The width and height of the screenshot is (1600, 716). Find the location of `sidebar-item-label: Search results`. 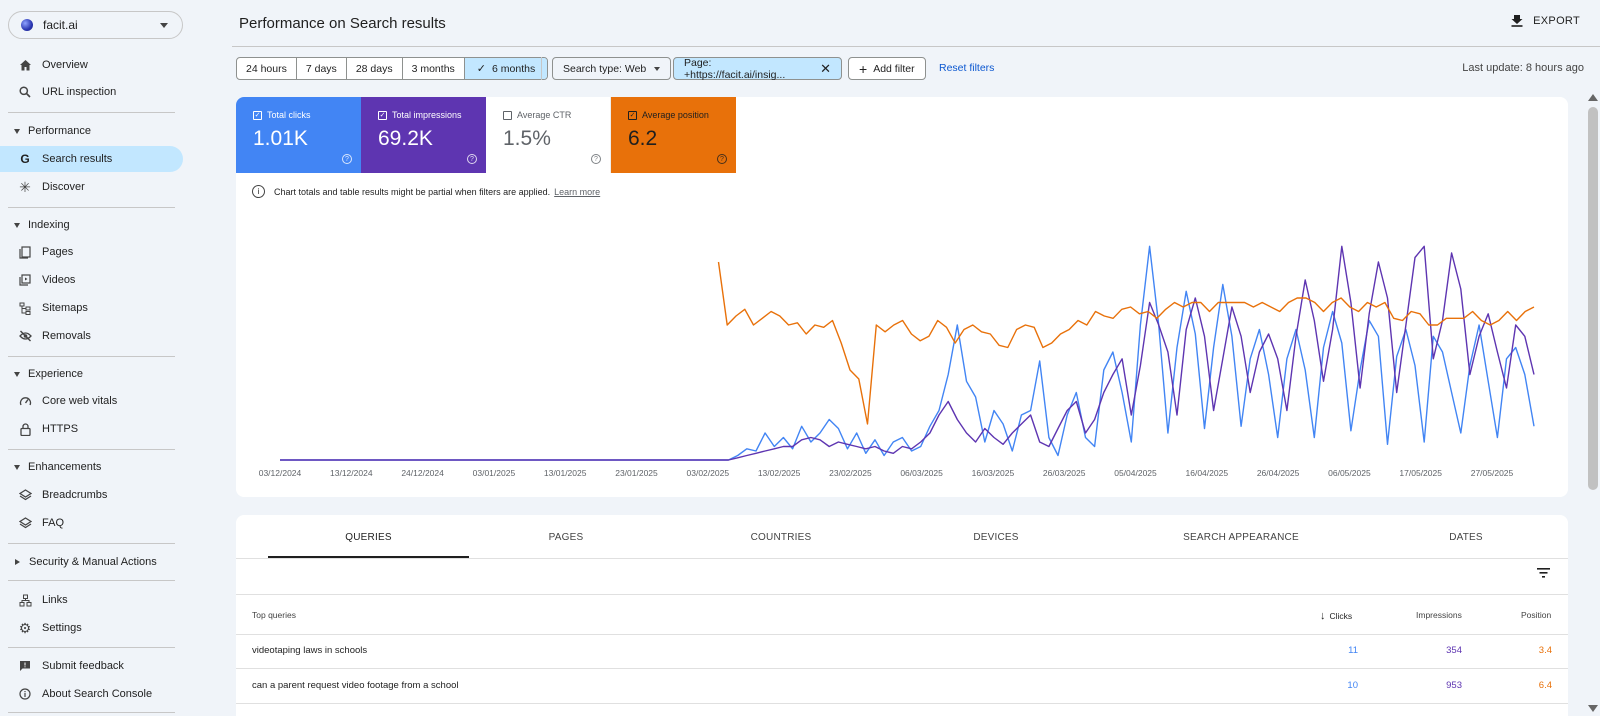

sidebar-item-label: Search results is located at coordinates (77, 159).